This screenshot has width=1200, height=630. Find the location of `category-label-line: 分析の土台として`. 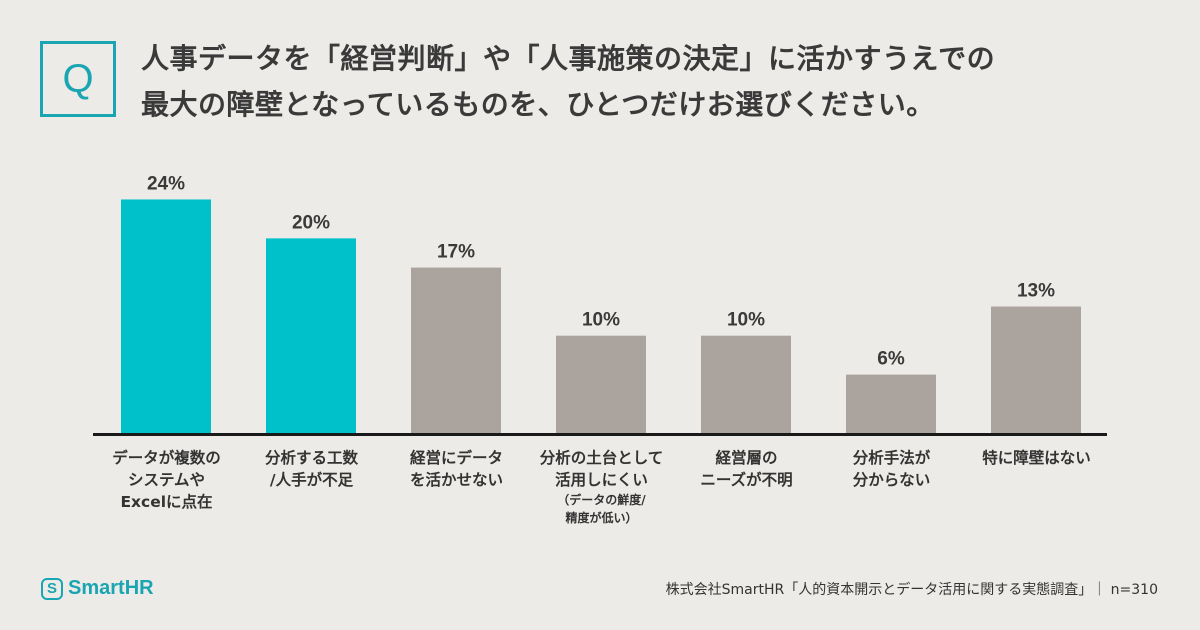

category-label-line: 分析の土台として is located at coordinates (601, 458).